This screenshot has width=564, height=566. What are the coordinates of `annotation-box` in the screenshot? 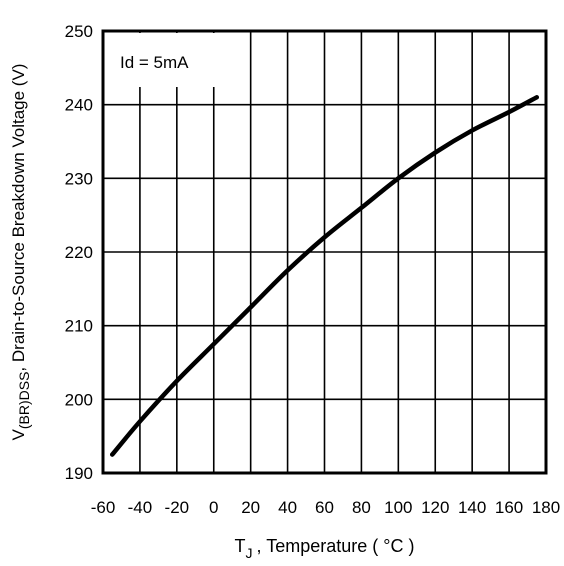 It's located at (161, 60).